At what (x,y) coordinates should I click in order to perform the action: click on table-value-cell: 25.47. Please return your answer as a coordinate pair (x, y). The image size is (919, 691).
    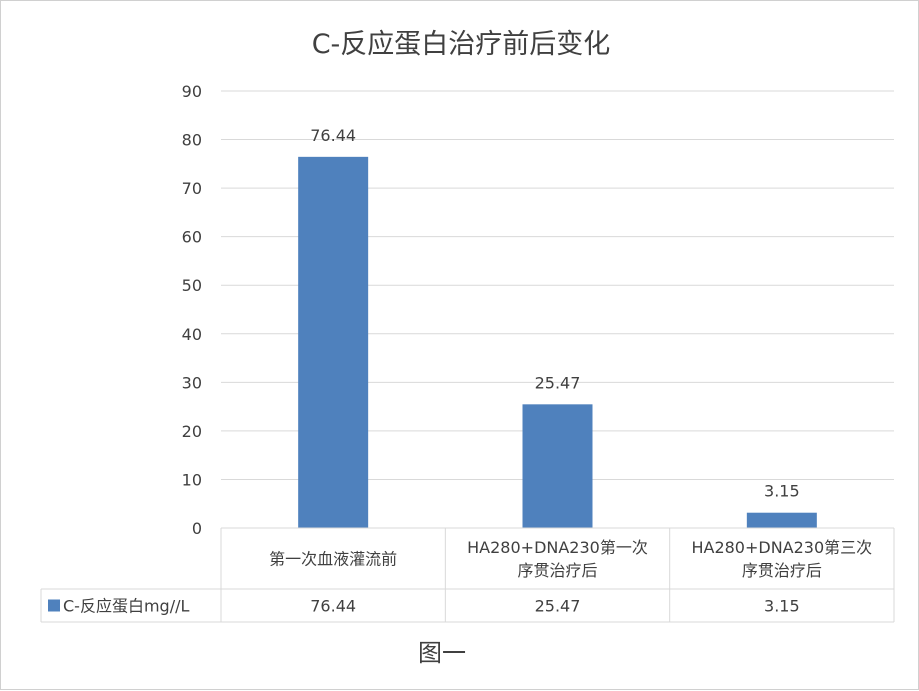
    Looking at the image, I should click on (558, 606).